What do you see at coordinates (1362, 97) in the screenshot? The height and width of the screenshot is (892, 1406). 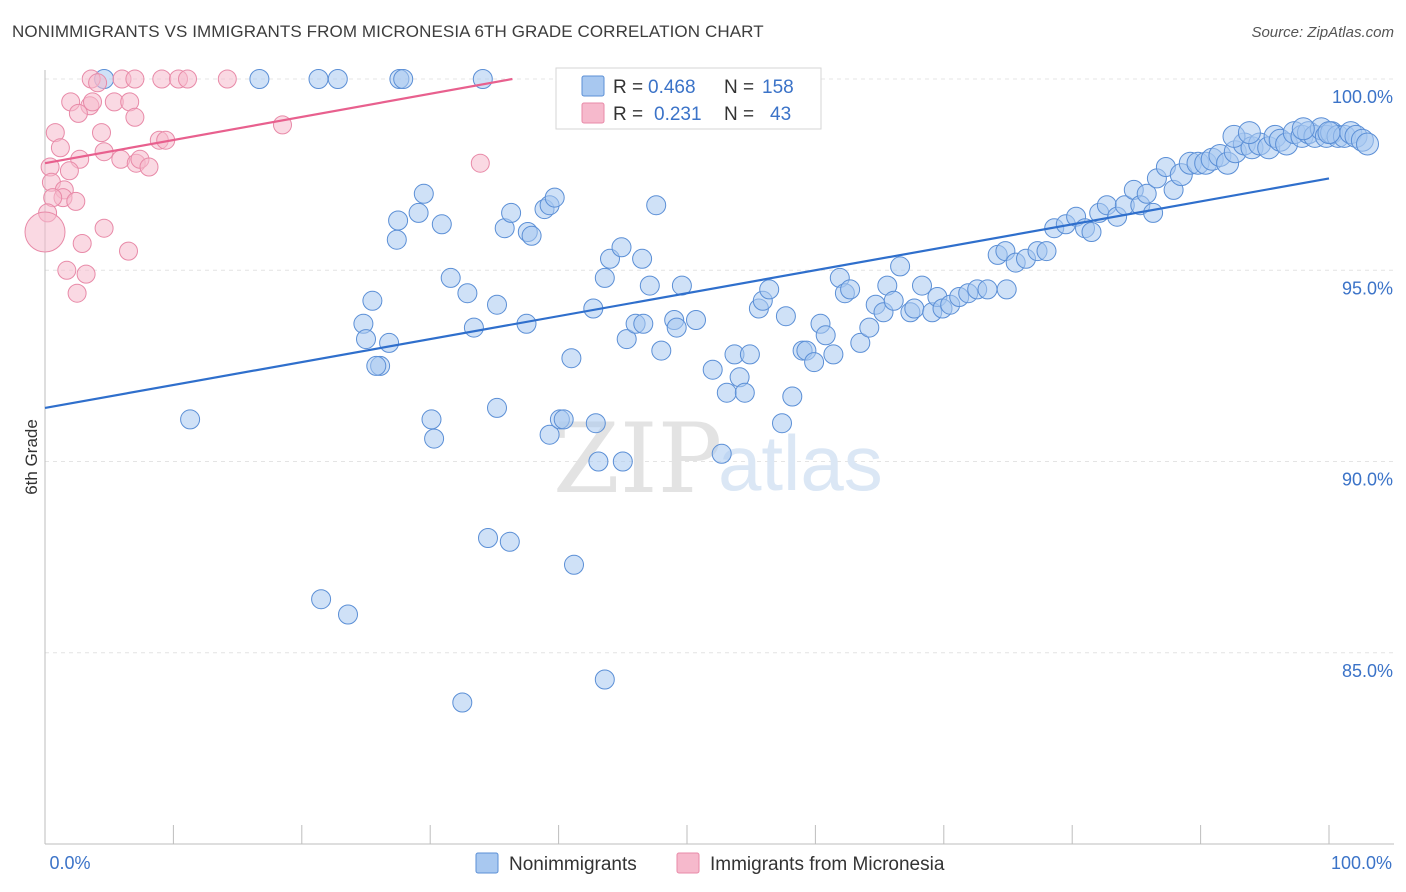 I see `y-tick-label: 100.0%` at bounding box center [1362, 97].